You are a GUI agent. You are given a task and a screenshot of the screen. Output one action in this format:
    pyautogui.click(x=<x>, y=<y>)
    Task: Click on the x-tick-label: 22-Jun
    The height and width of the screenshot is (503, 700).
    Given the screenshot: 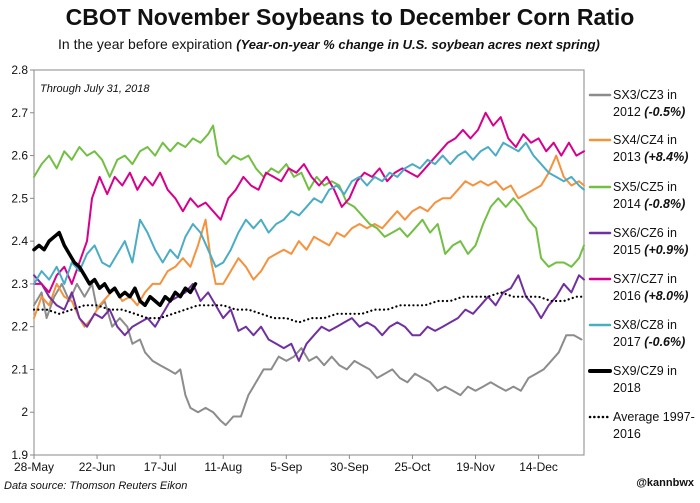 What is the action you would take?
    pyautogui.click(x=97, y=467)
    